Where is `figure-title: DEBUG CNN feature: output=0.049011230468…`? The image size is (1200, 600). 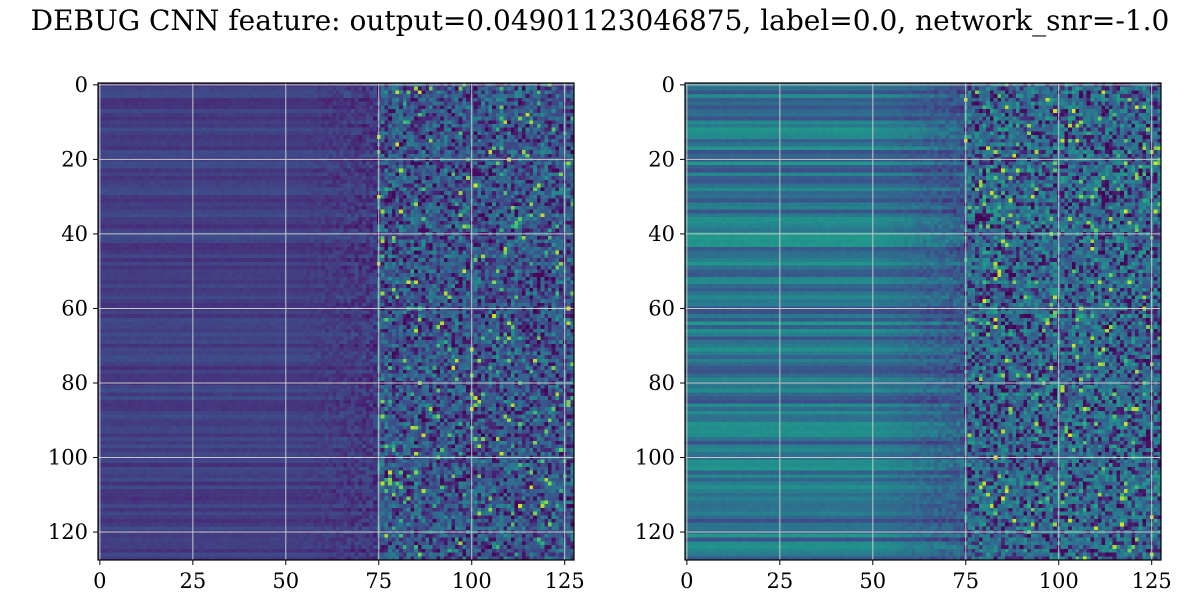 figure-title: DEBUG CNN feature: output=0.049011230468… is located at coordinates (600, 20).